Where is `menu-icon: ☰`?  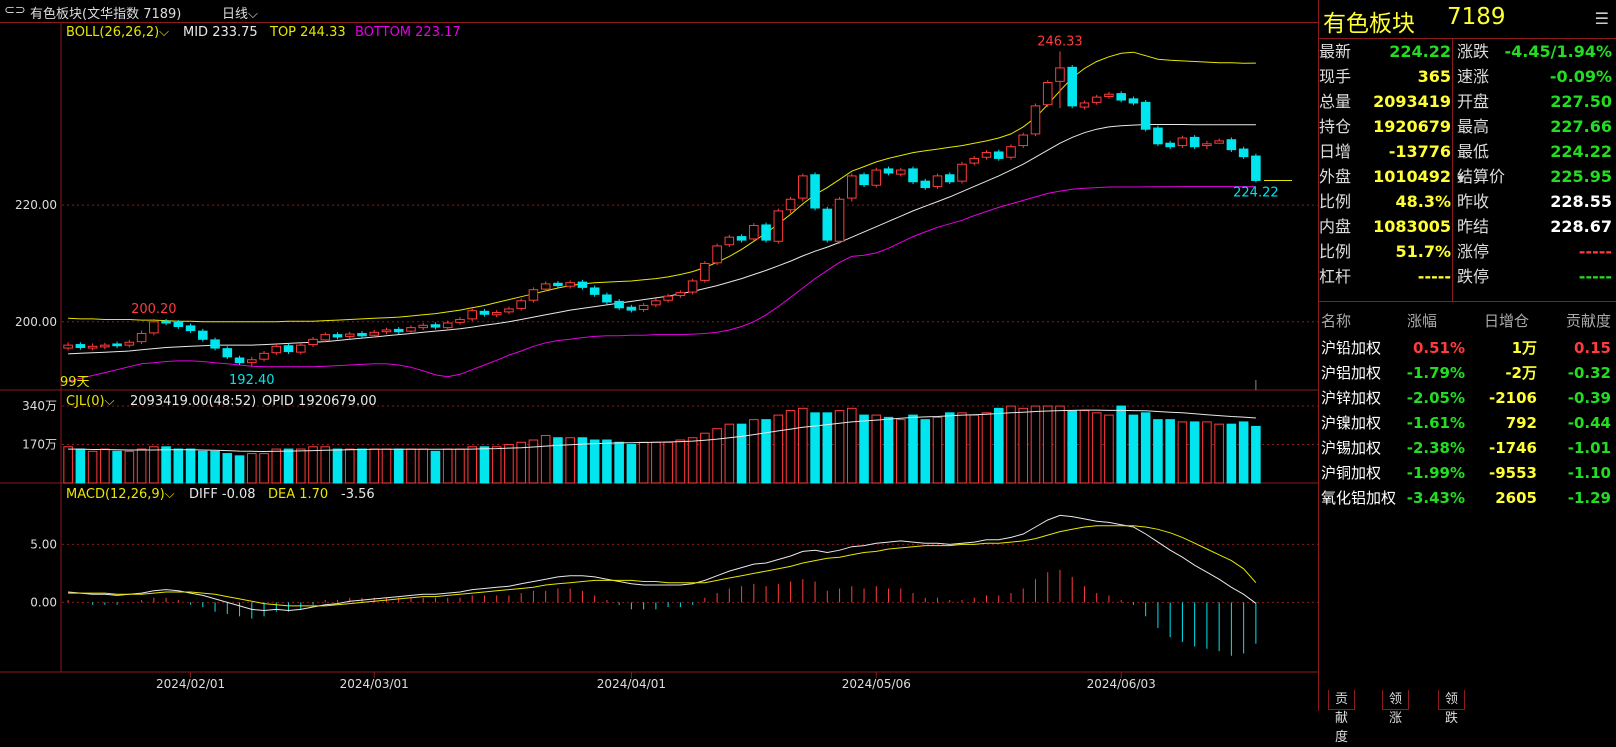 menu-icon: ☰ is located at coordinates (1601, 18).